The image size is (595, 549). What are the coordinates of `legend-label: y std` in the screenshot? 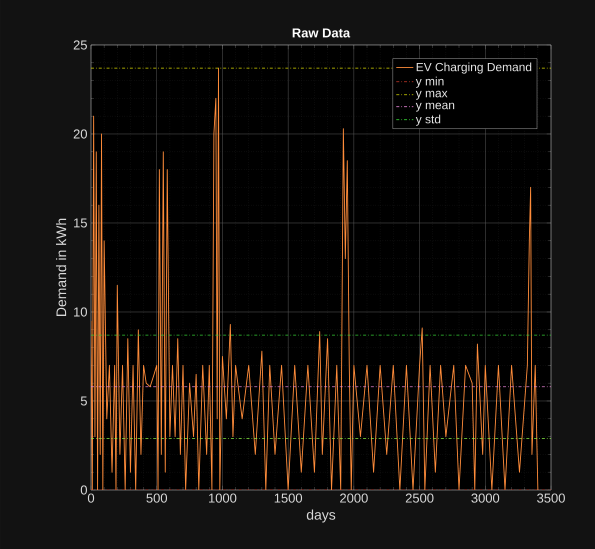 It's located at (428, 120).